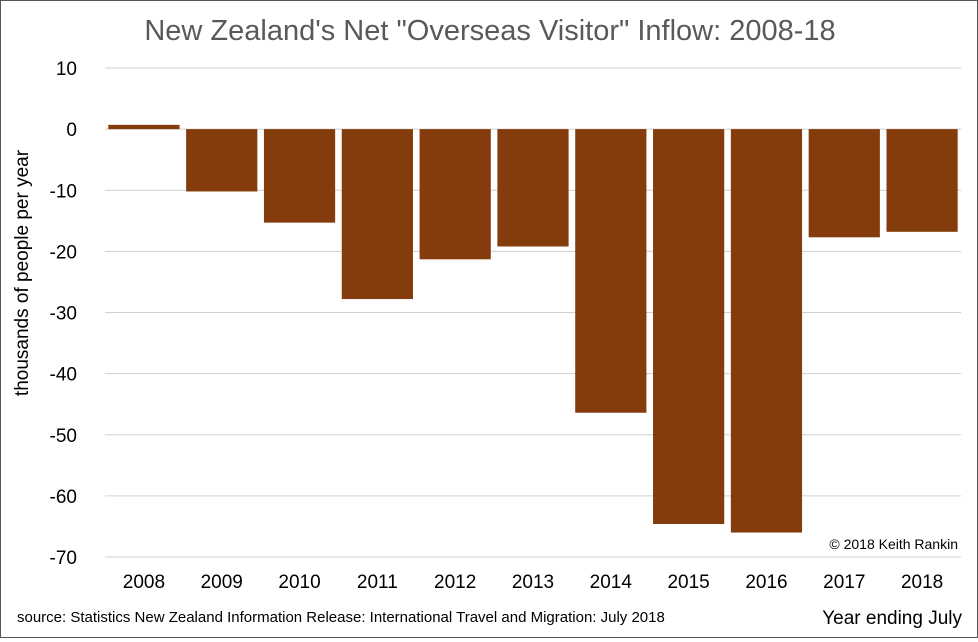 This screenshot has height=642, width=978. What do you see at coordinates (922, 582) in the screenshot?
I see `x-tick-label: 2018` at bounding box center [922, 582].